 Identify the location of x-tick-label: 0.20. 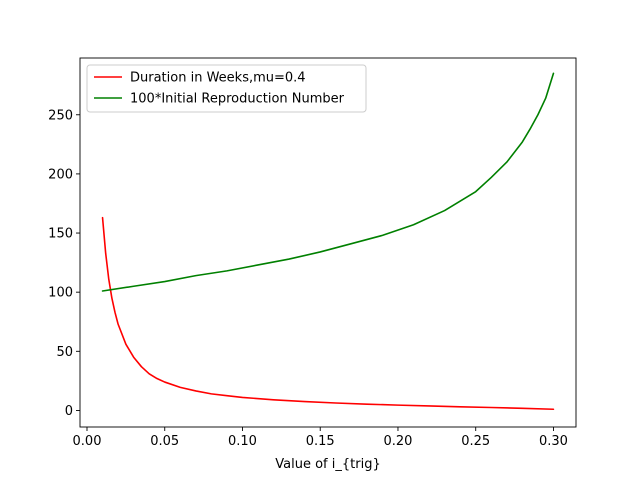
(397, 441).